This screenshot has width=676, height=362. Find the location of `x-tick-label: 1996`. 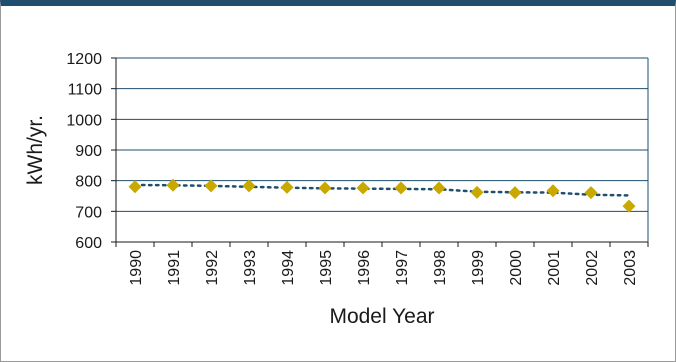

x-tick-label: 1996 is located at coordinates (364, 268).